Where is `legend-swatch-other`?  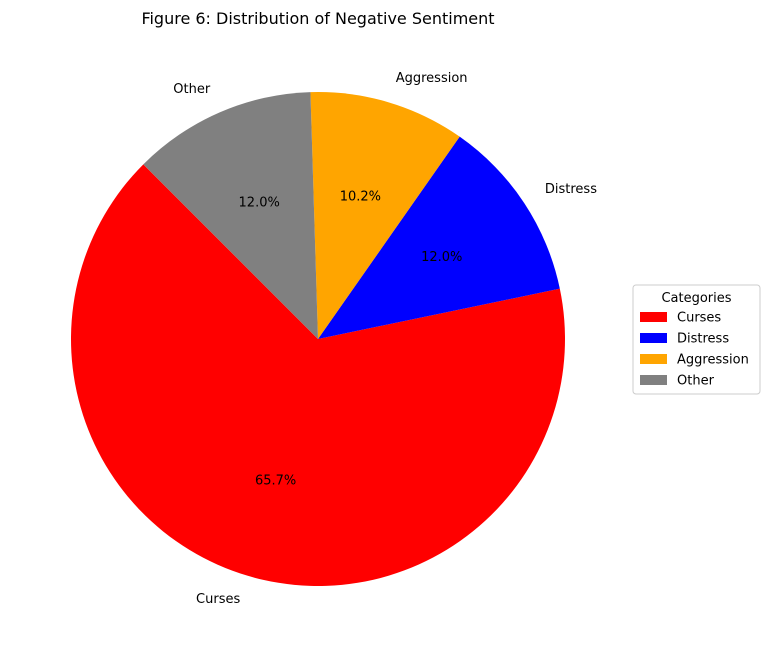 legend-swatch-other is located at coordinates (653, 380).